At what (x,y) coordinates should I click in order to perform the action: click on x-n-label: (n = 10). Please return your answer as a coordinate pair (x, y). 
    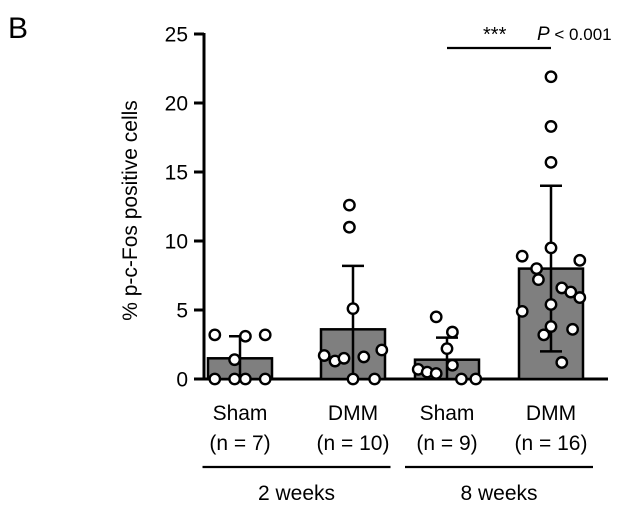
    Looking at the image, I should click on (353, 443).